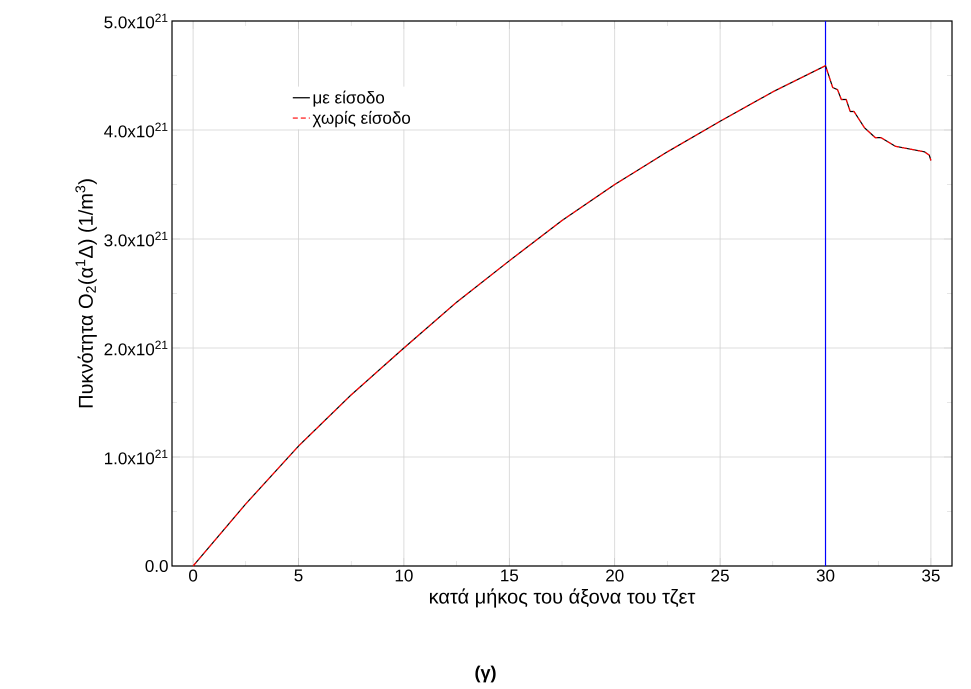 Image resolution: width=971 pixels, height=689 pixels. I want to click on x-axis-title: κατά μήκος του άξονα του τζετ, so click(563, 598).